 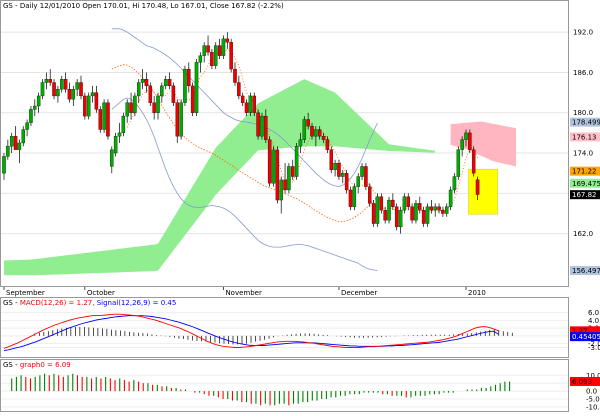 I want to click on price-y-tick-label: 174.0, so click(x=583, y=154).